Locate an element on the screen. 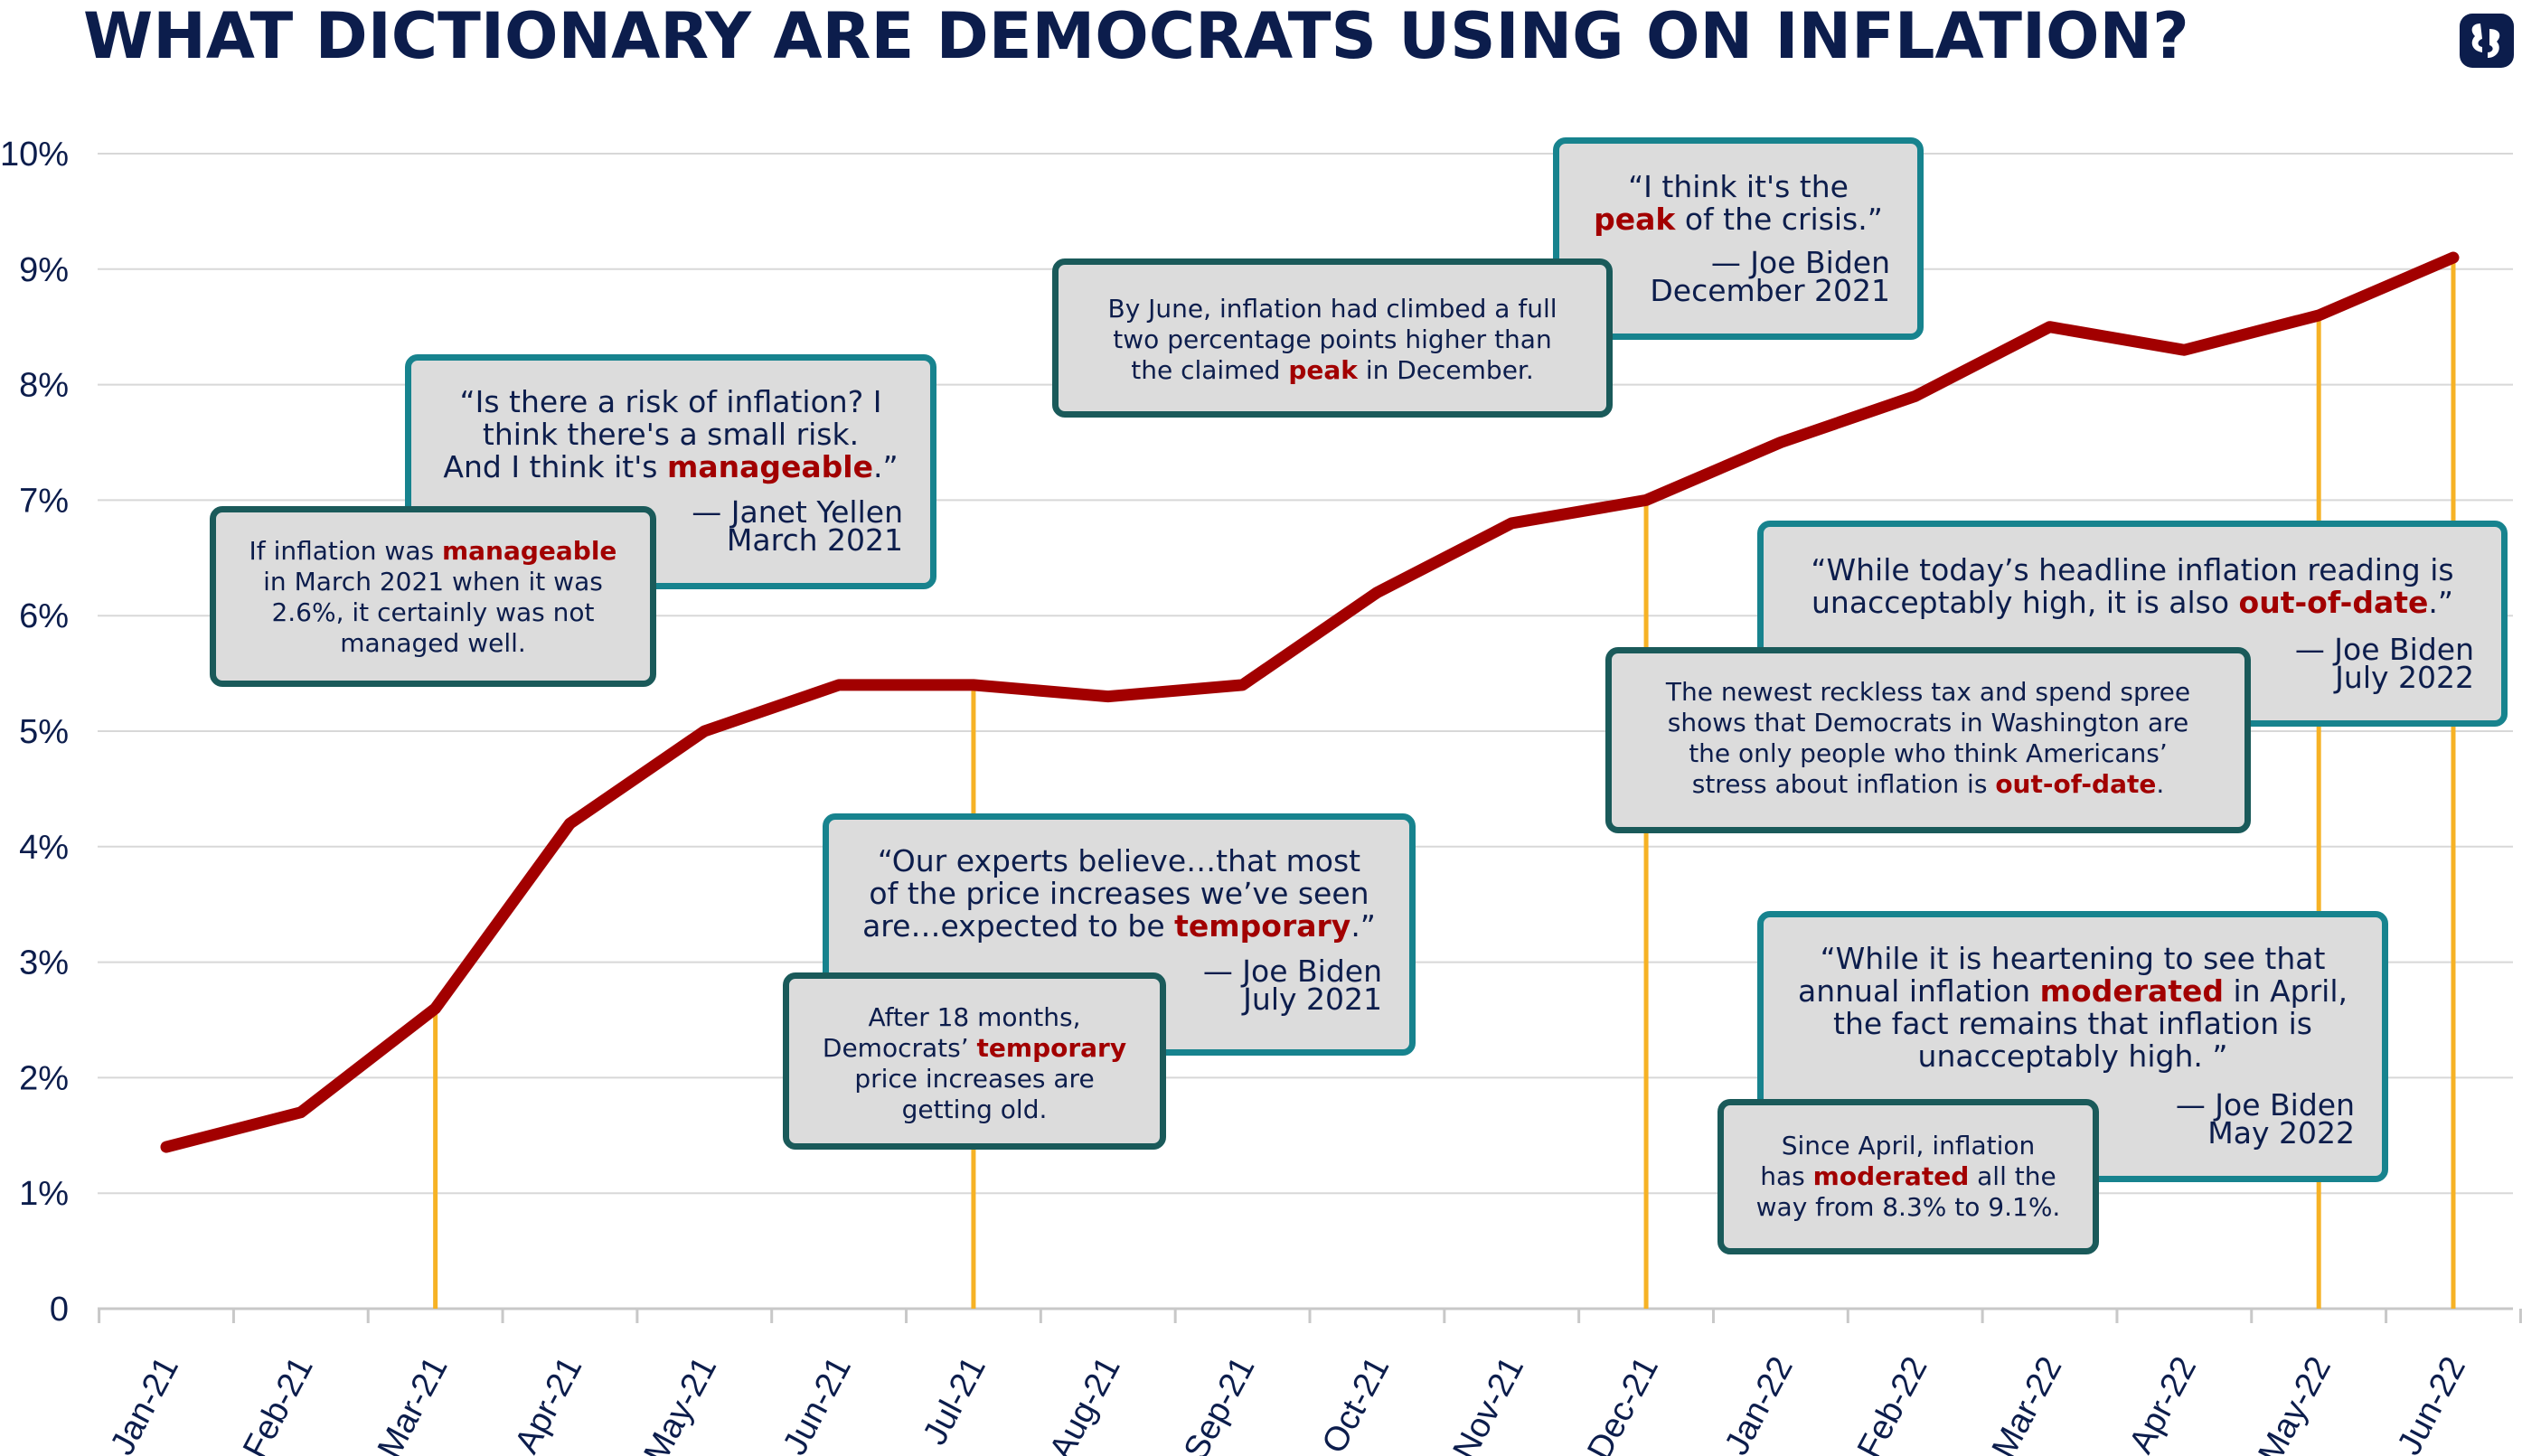 The width and height of the screenshot is (2522, 1456). outofdate-note-line4: stress about inflation is is located at coordinates (1844, 784).